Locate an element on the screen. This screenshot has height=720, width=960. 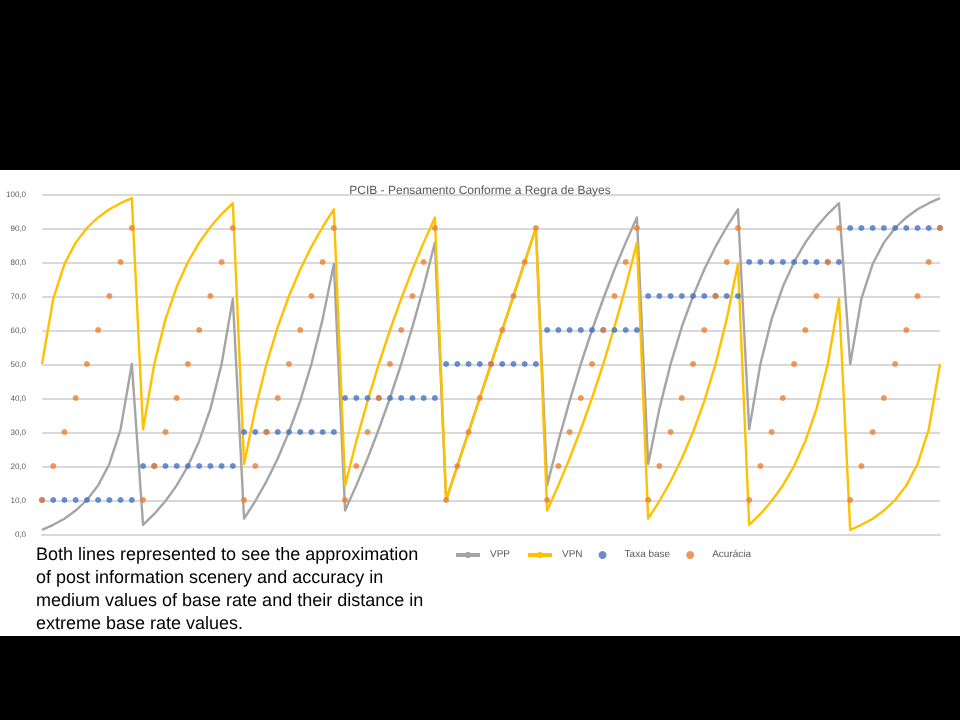
text: Both lines represented to see the approximation of post information scenery and accuracy in medium values of base rate and their distance in extreme base rate values. is located at coordinates (232, 588).